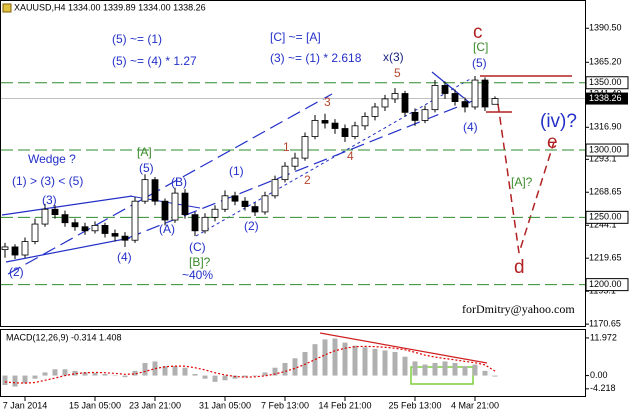 Image resolution: width=629 pixels, height=413 pixels. What do you see at coordinates (155, 405) in the screenshot?
I see `x-tick-label: 23 Jan 21:00` at bounding box center [155, 405].